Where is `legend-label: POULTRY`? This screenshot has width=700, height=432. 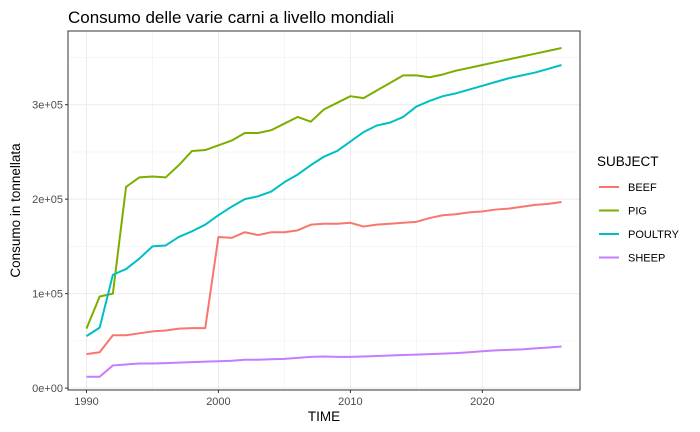 legend-label: POULTRY is located at coordinates (654, 235).